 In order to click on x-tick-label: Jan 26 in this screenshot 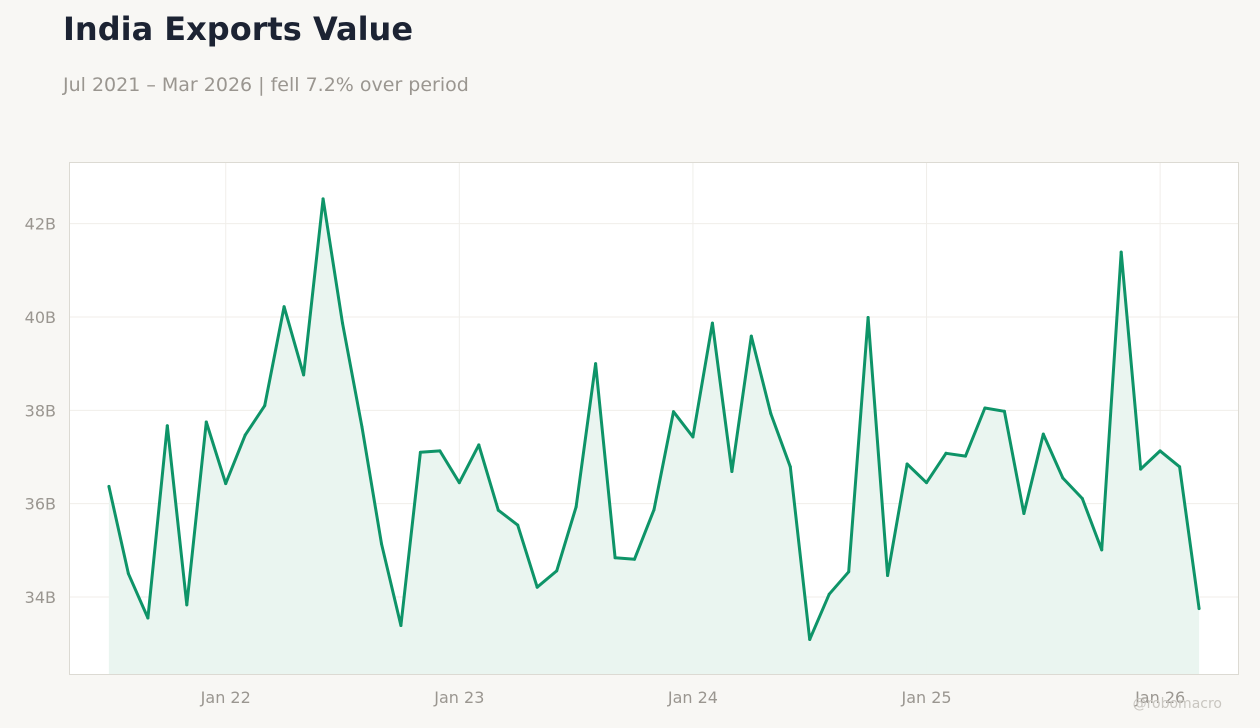, I will do `click(1159, 697)`.